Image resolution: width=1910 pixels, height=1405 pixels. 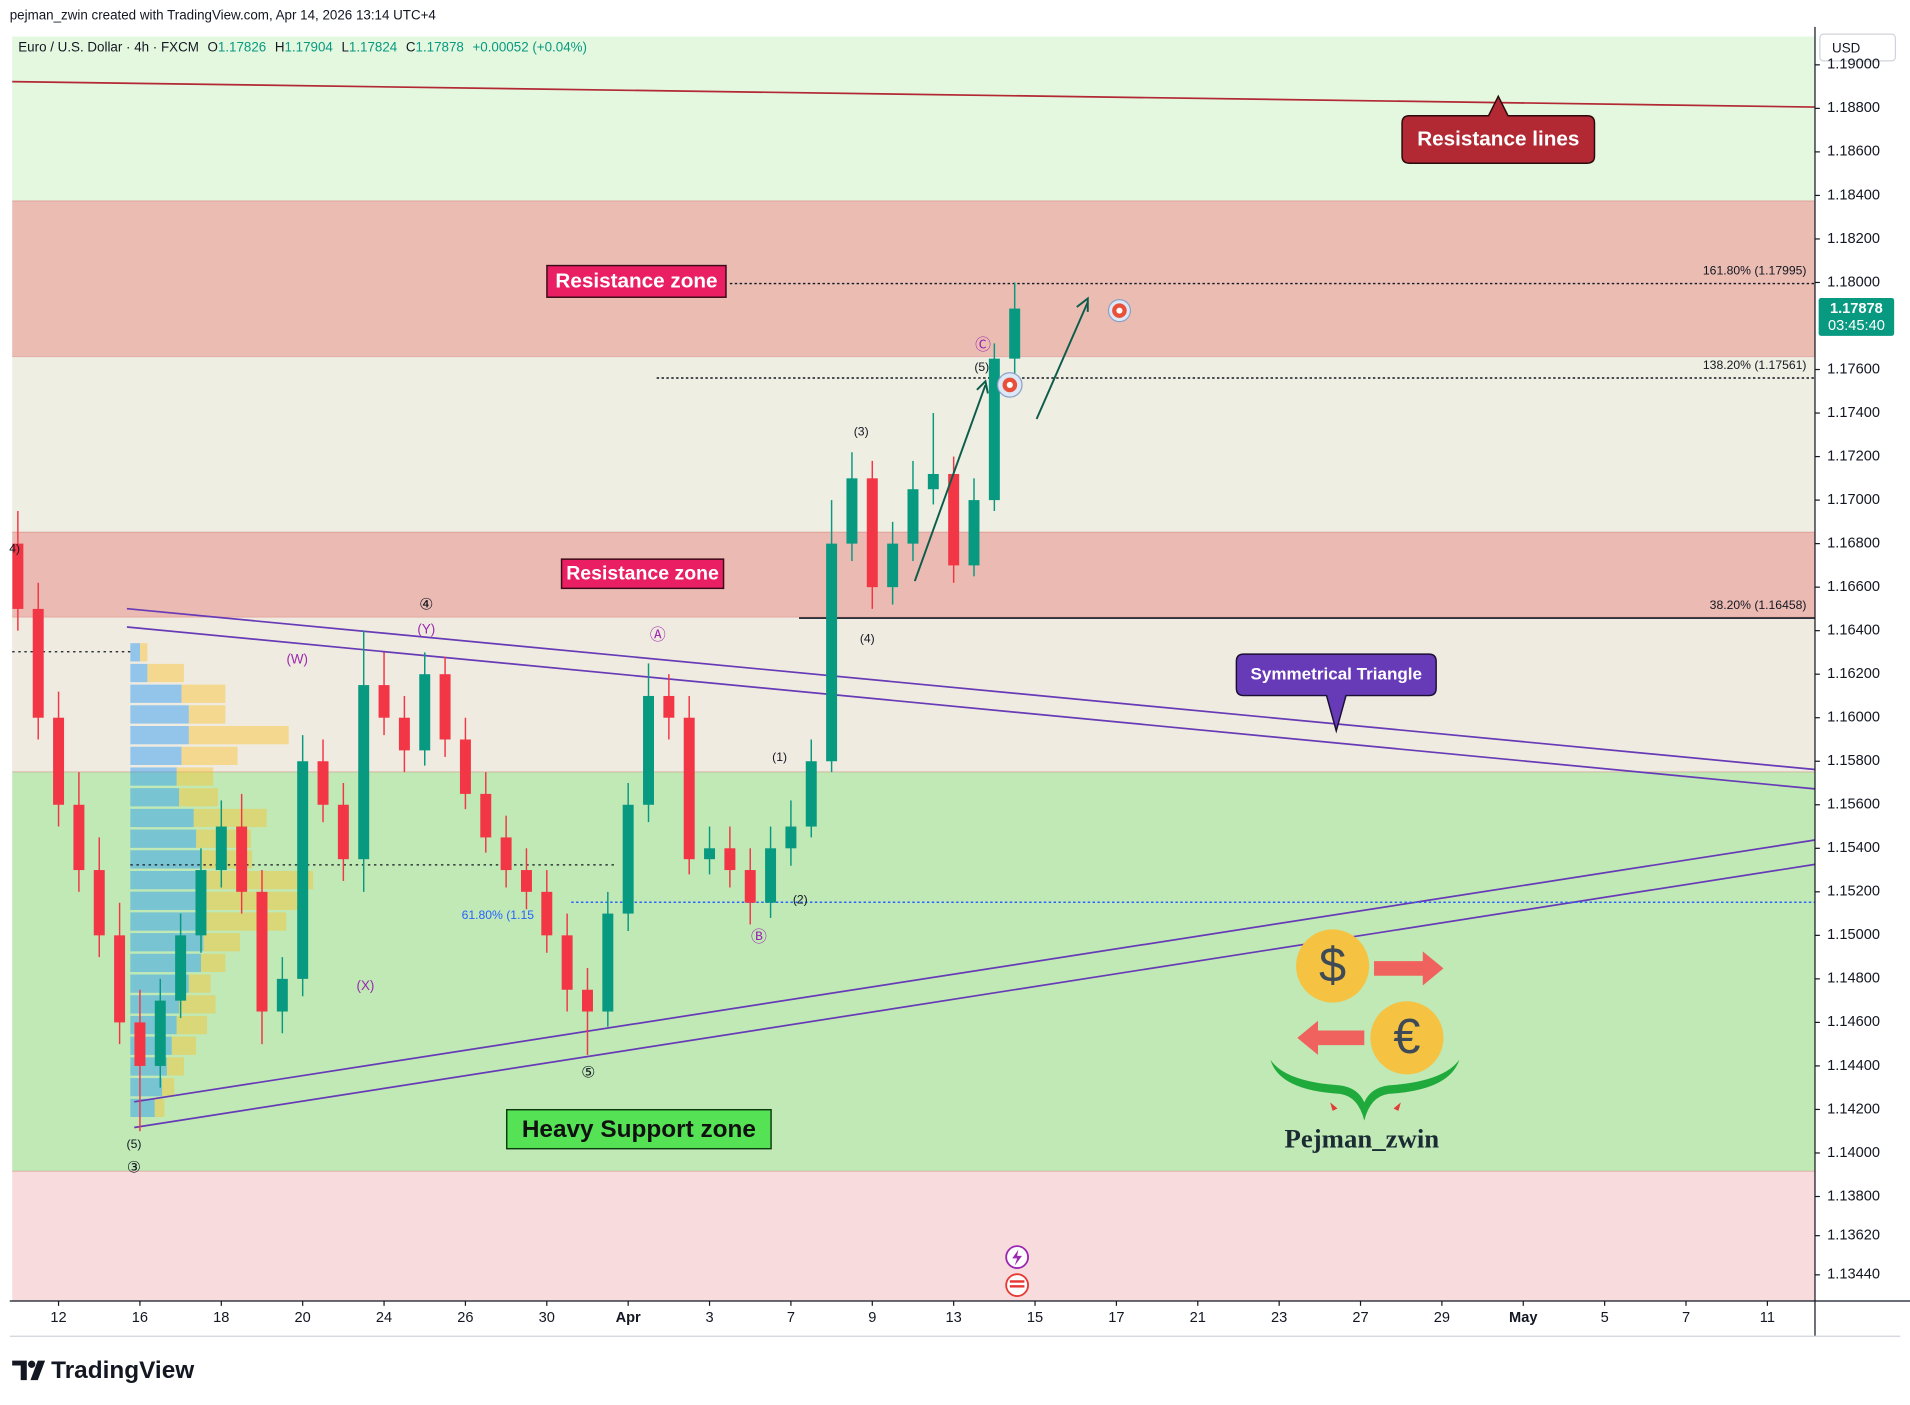 I want to click on x-tick-label: 17, so click(x=1116, y=1318).